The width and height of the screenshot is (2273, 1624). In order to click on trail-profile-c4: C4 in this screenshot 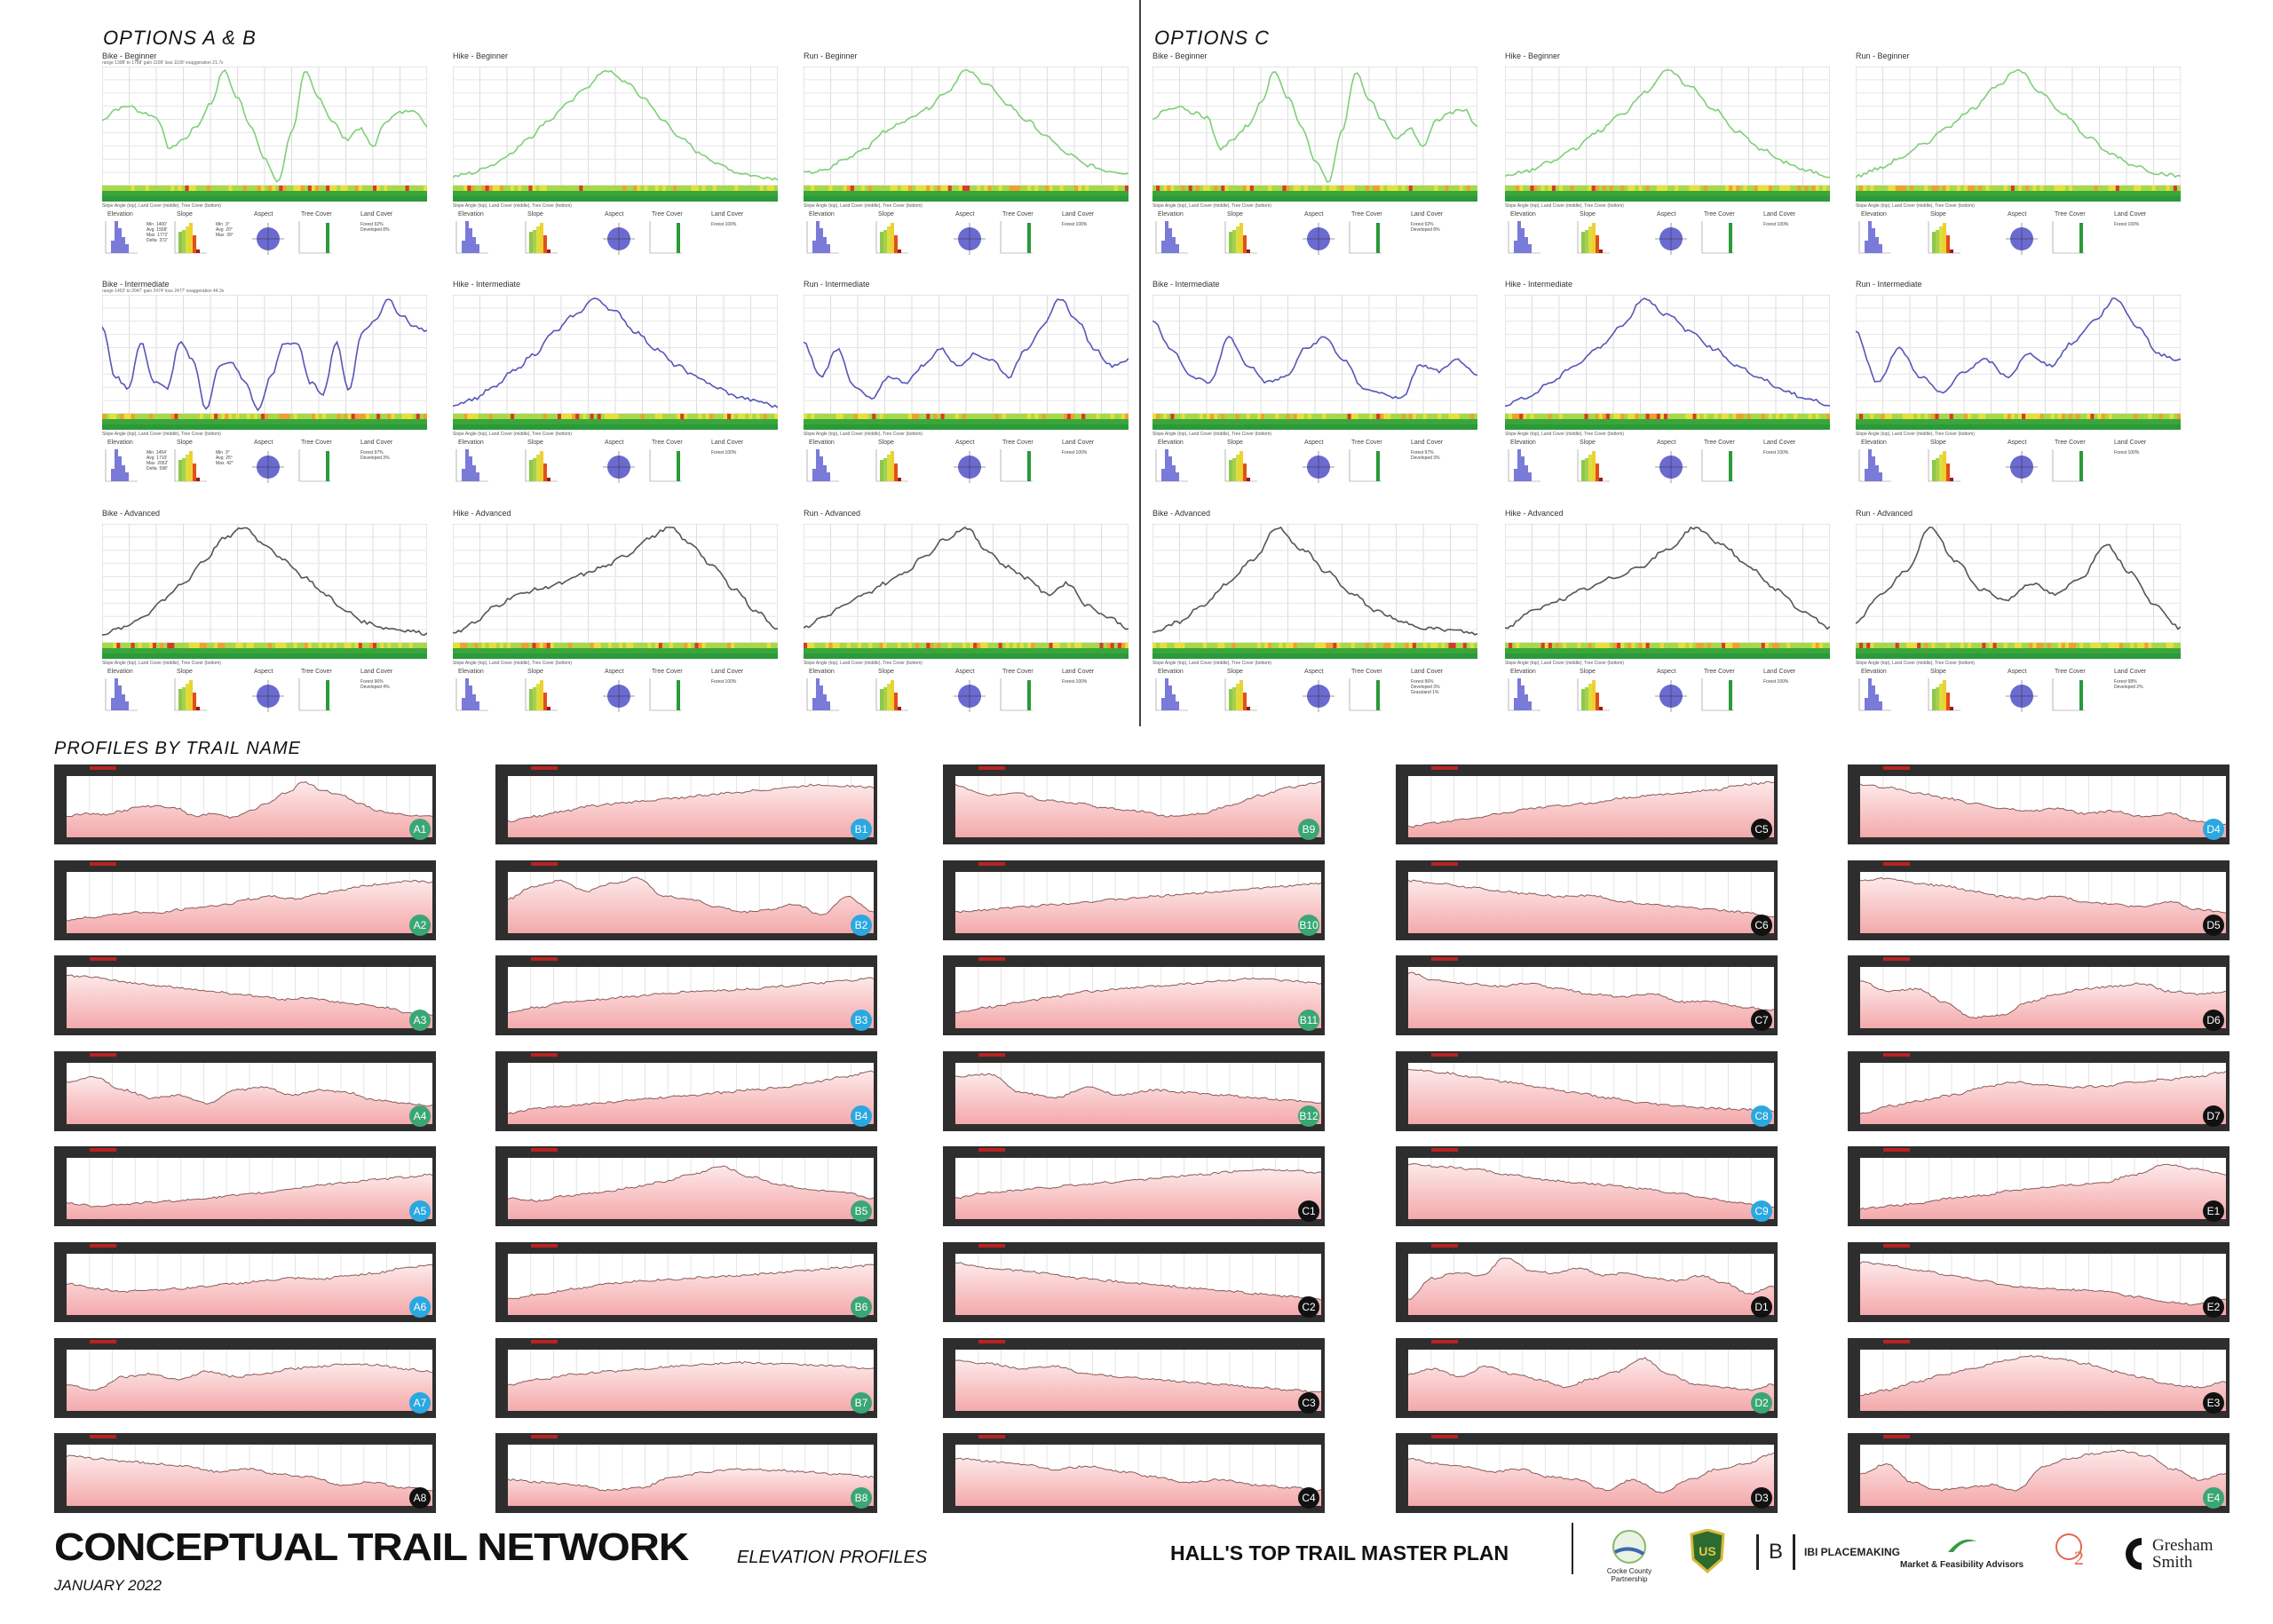, I will do `click(1134, 1473)`.